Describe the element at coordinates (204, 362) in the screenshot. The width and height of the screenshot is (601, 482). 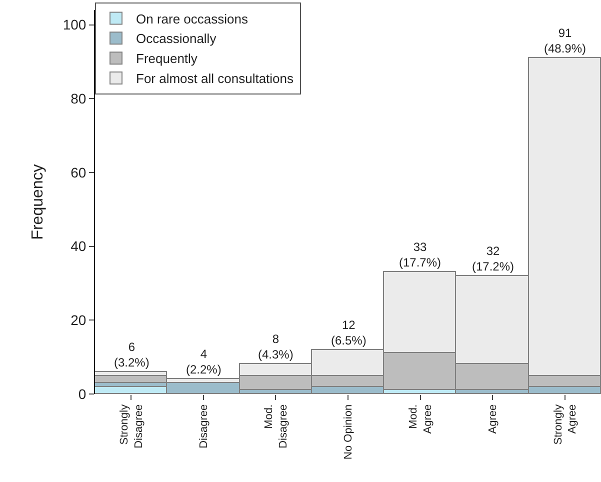
I see `total-label: 4 (2.2%)` at that location.